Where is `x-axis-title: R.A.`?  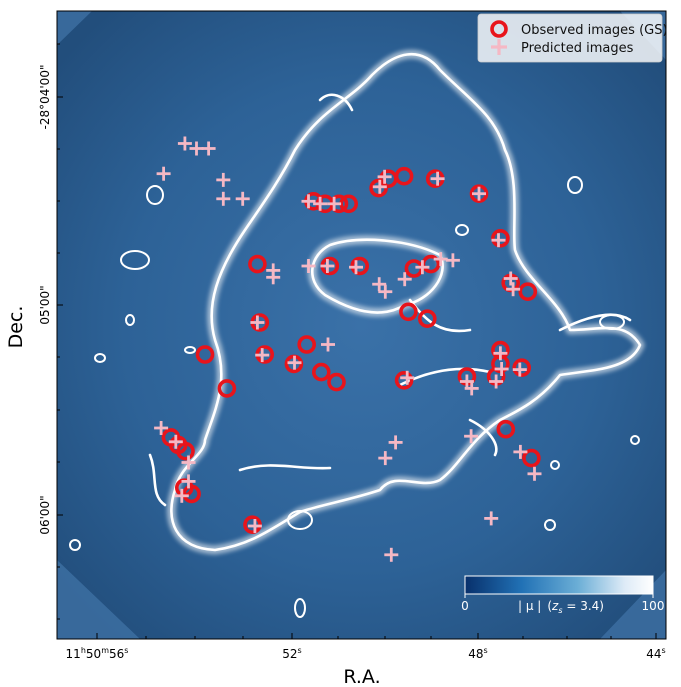 x-axis-title: R.A. is located at coordinates (361, 676).